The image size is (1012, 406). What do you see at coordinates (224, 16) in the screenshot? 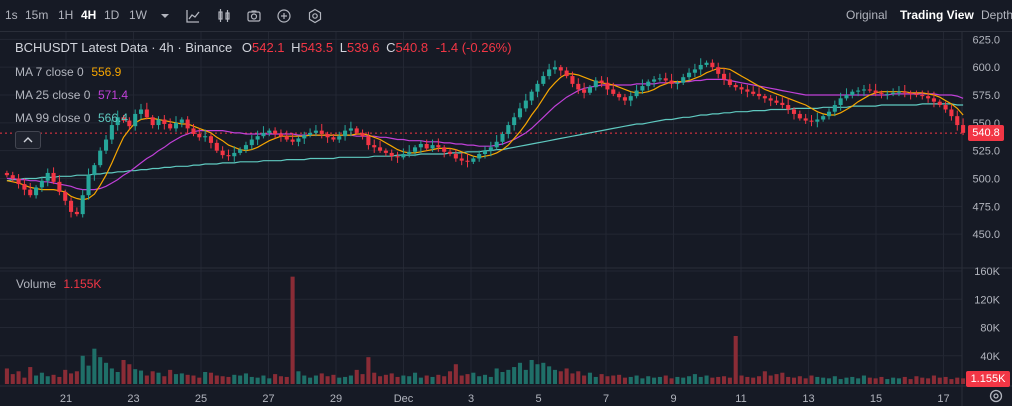
I see `candles-icon` at bounding box center [224, 16].